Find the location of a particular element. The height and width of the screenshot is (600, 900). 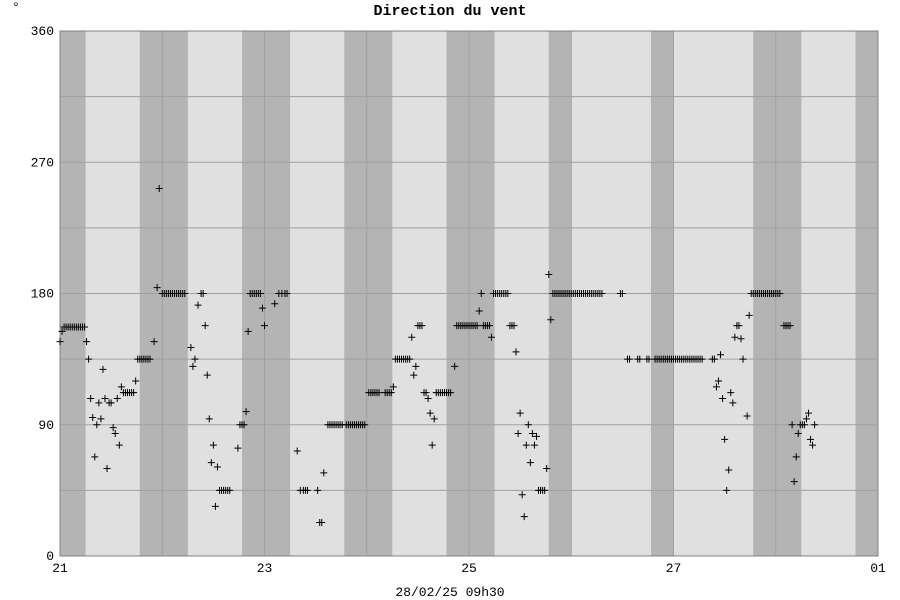

x-tick-label: 27 is located at coordinates (674, 568).